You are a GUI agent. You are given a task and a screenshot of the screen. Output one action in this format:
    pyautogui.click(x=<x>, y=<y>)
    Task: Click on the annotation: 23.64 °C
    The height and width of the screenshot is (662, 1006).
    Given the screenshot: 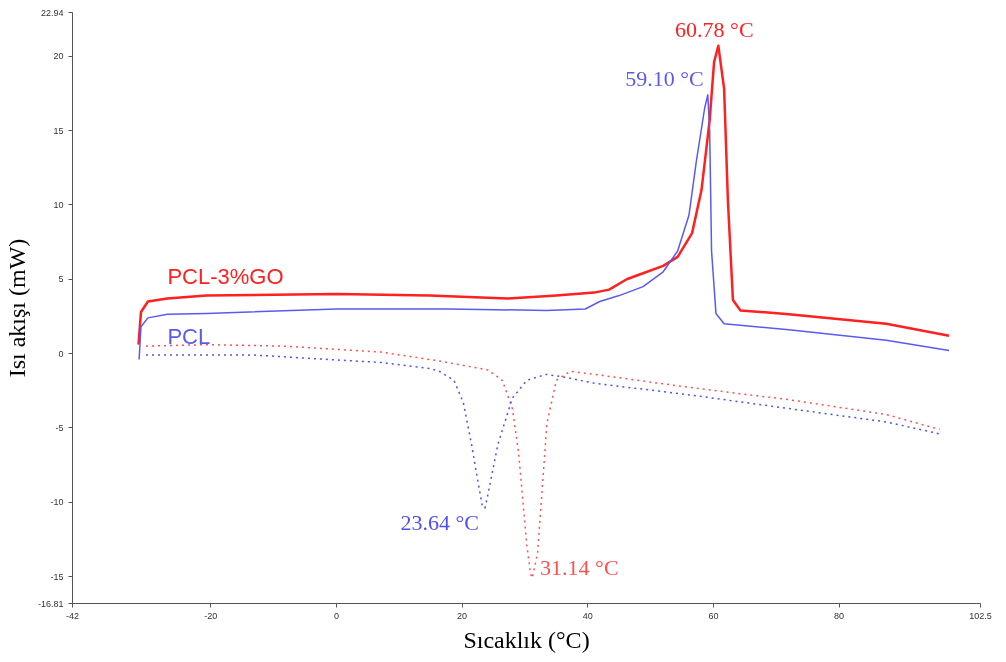 What is the action you would take?
    pyautogui.click(x=439, y=523)
    